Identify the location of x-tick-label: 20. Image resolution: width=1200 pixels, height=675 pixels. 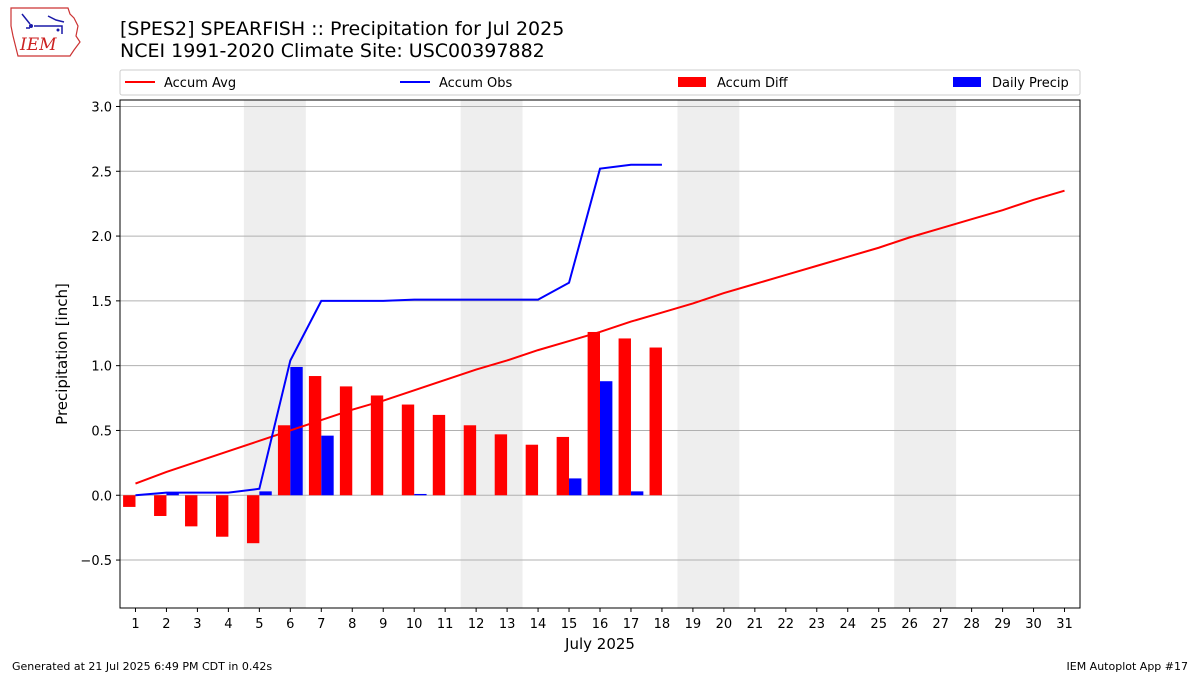
(724, 624).